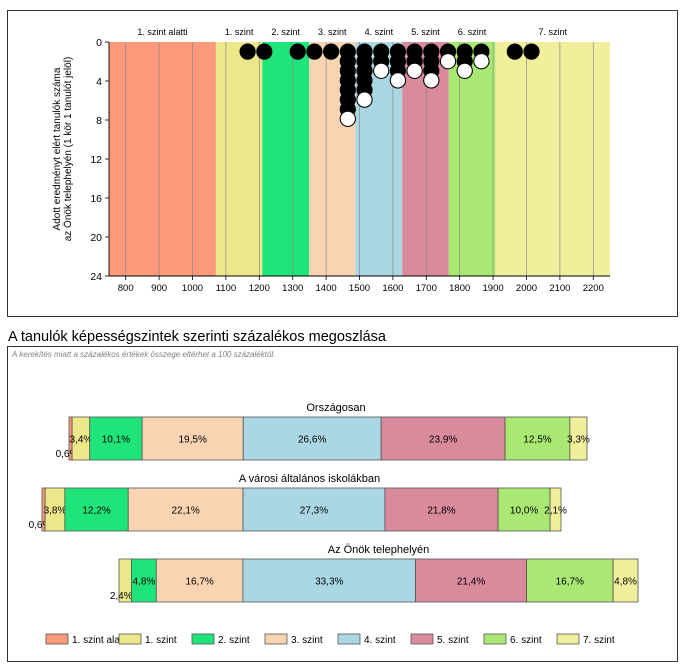  I want to click on x-tick-label: 1800, so click(459, 288).